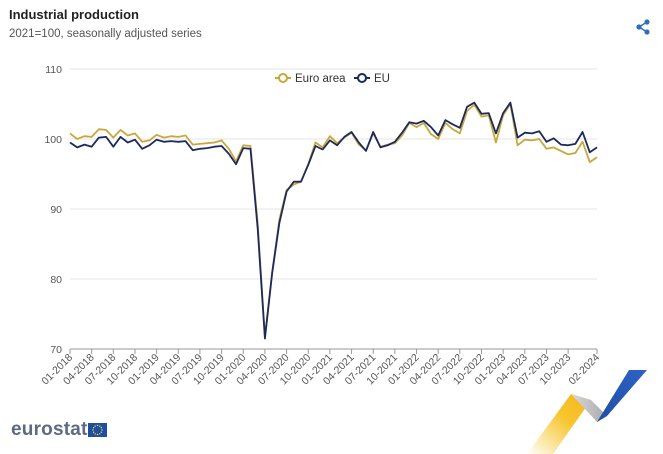 The height and width of the screenshot is (454, 663). Describe the element at coordinates (320, 79) in the screenshot. I see `legend-label: Euro area` at that location.